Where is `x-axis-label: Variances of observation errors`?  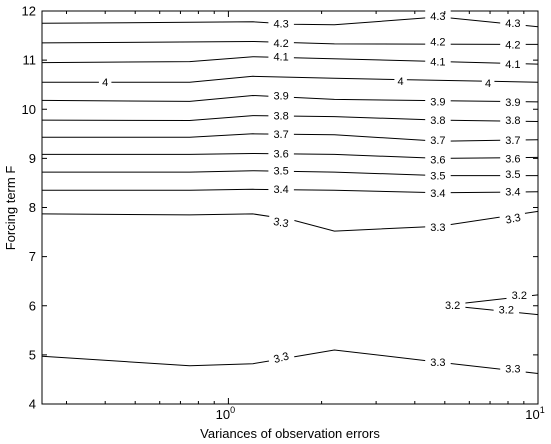
x-axis-label: Variances of observation errors is located at coordinates (290, 433).